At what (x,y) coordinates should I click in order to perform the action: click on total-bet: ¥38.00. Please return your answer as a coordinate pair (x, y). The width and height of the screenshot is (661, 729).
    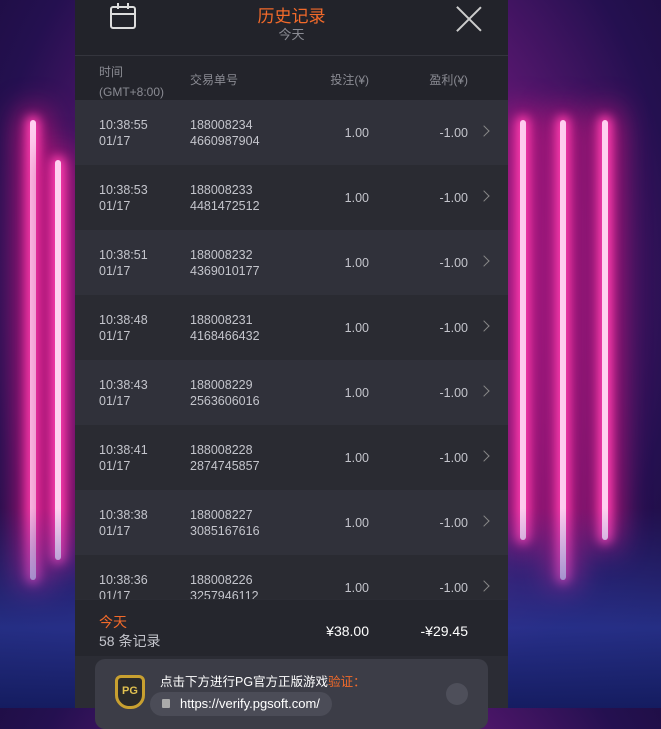
    Looking at the image, I should click on (347, 631).